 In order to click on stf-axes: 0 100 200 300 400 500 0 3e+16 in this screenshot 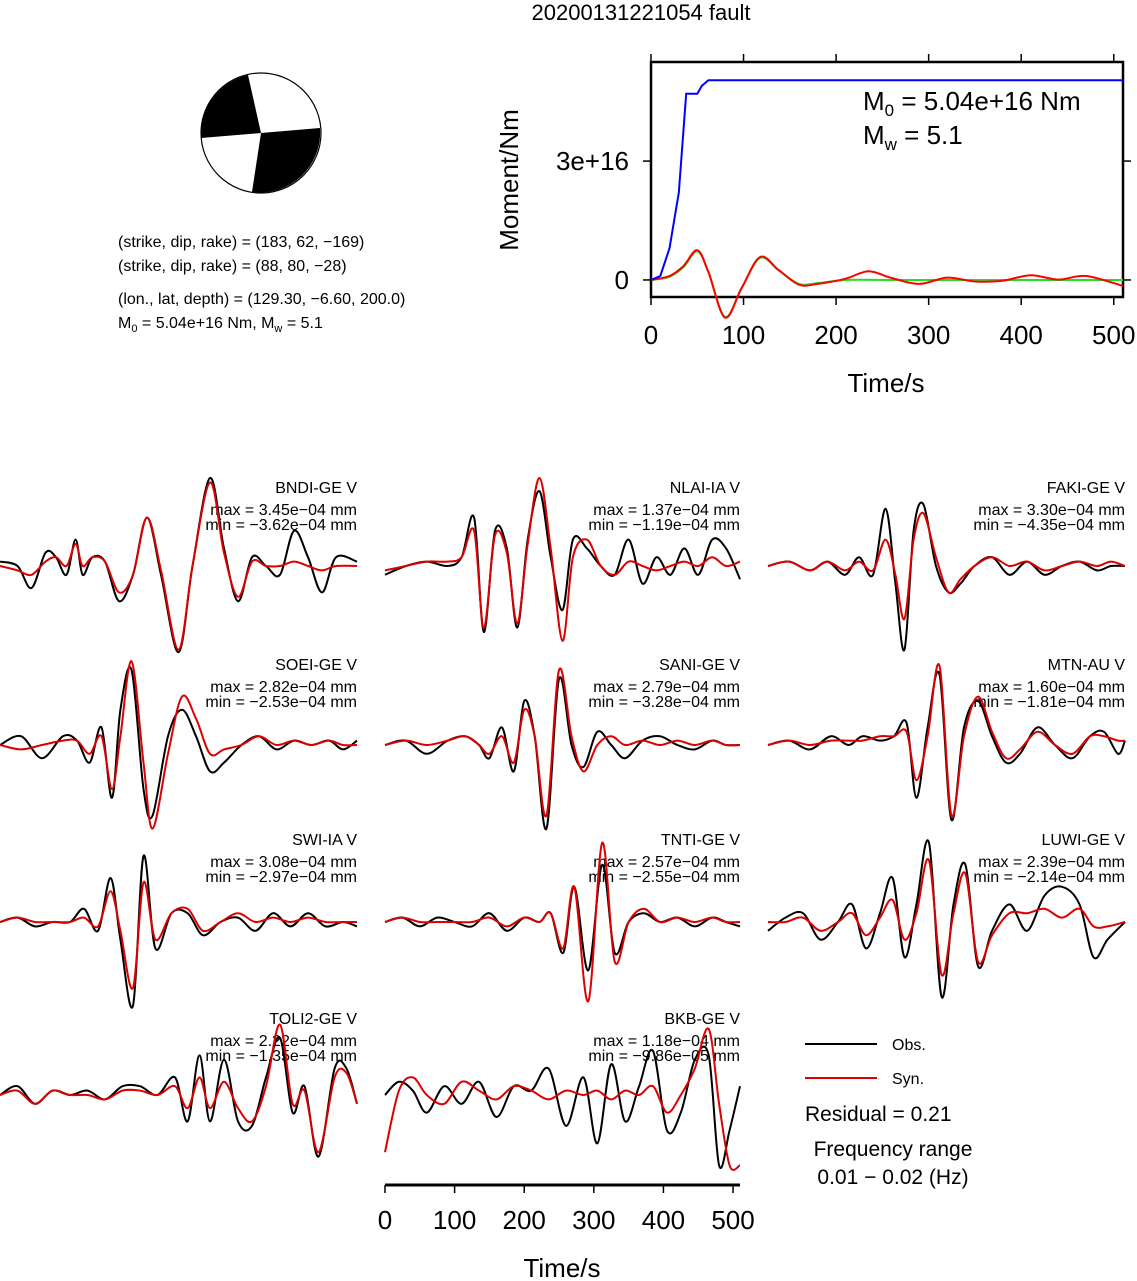, I will do `click(845, 202)`.